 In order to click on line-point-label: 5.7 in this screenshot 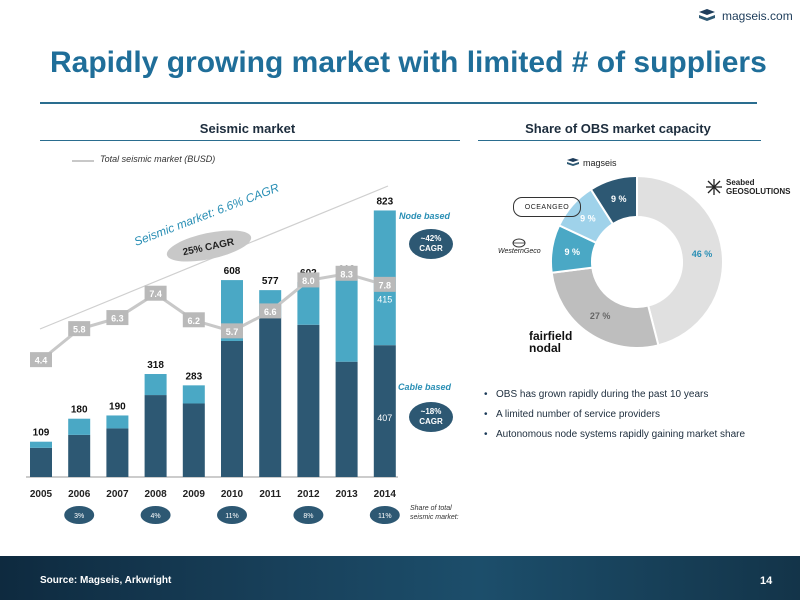, I will do `click(232, 332)`.